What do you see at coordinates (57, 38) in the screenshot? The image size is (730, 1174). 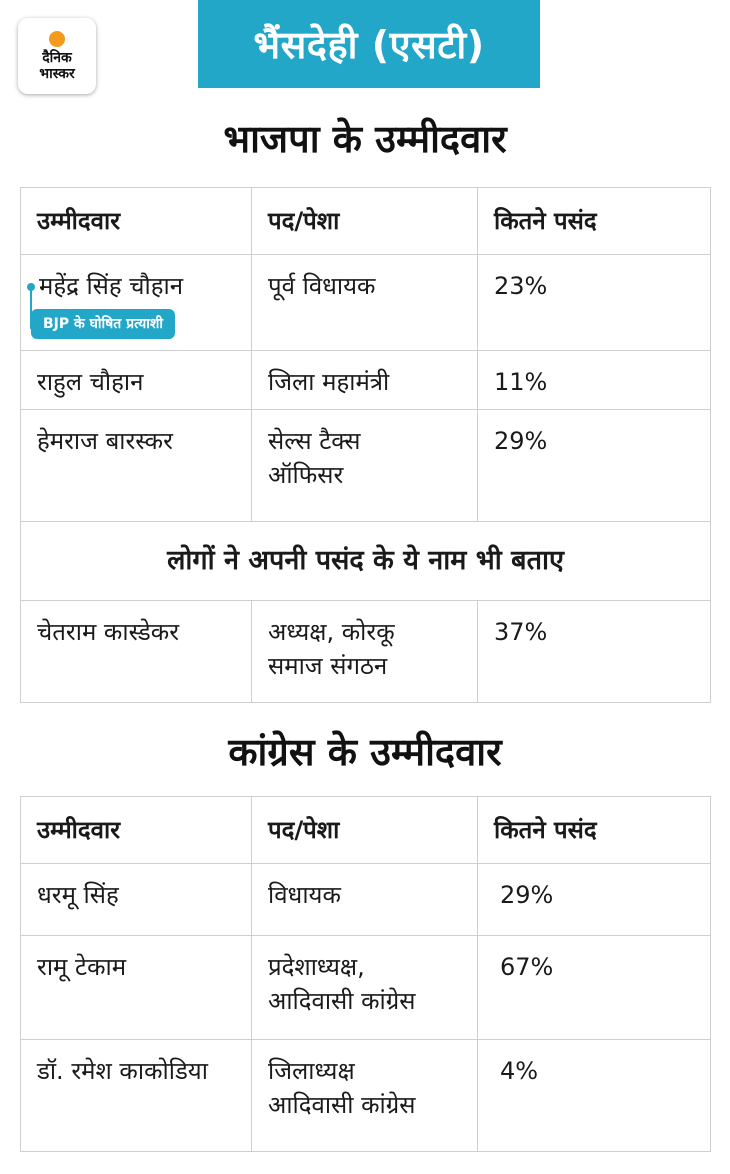 I see `sun-icon` at bounding box center [57, 38].